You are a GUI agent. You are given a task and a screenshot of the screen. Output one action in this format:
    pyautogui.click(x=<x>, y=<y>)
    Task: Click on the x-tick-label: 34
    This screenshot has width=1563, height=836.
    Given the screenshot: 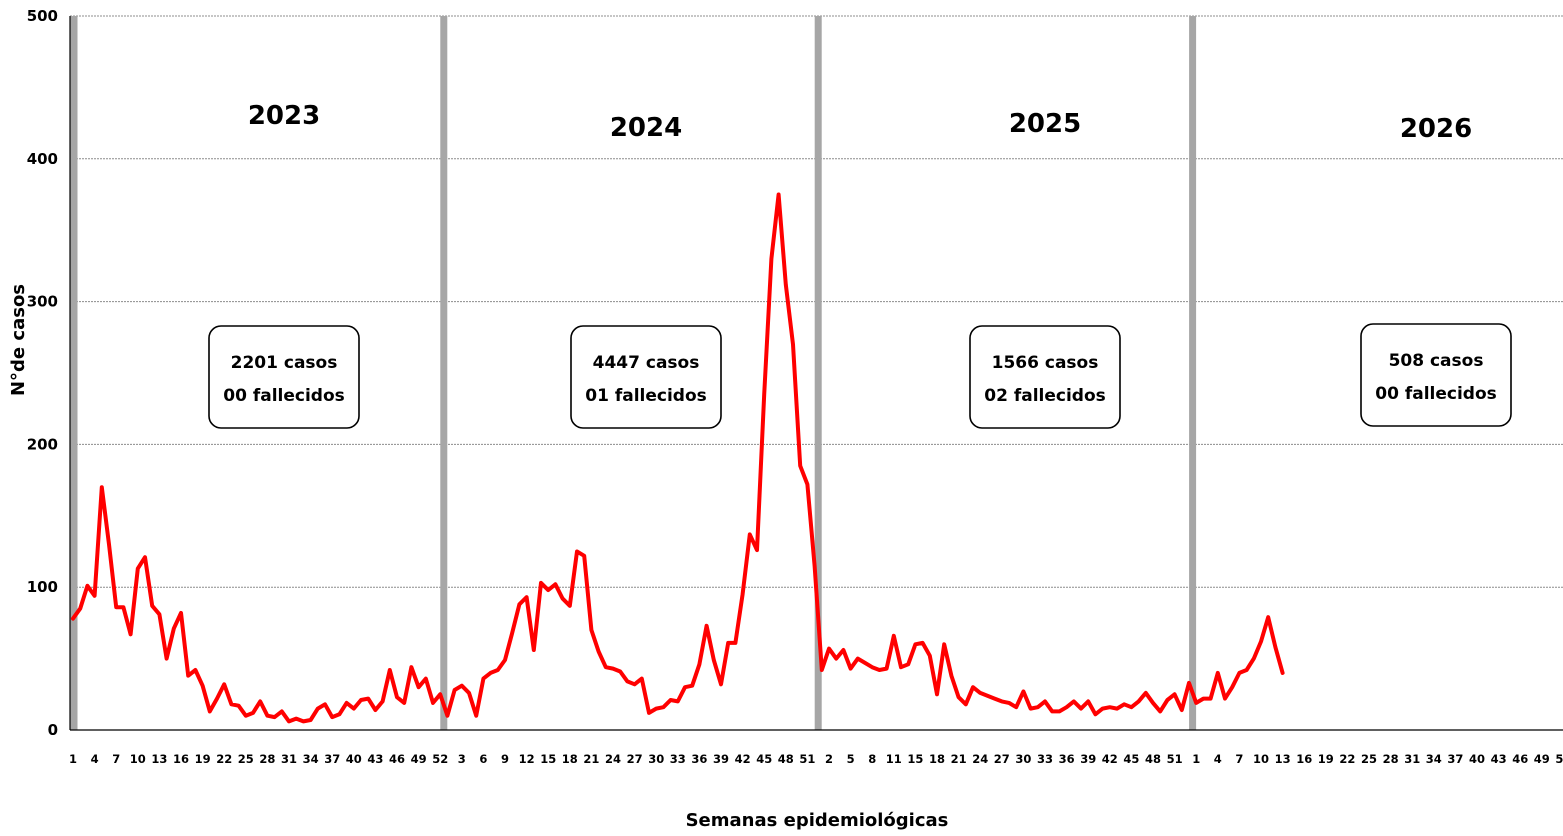 What is the action you would take?
    pyautogui.click(x=311, y=759)
    